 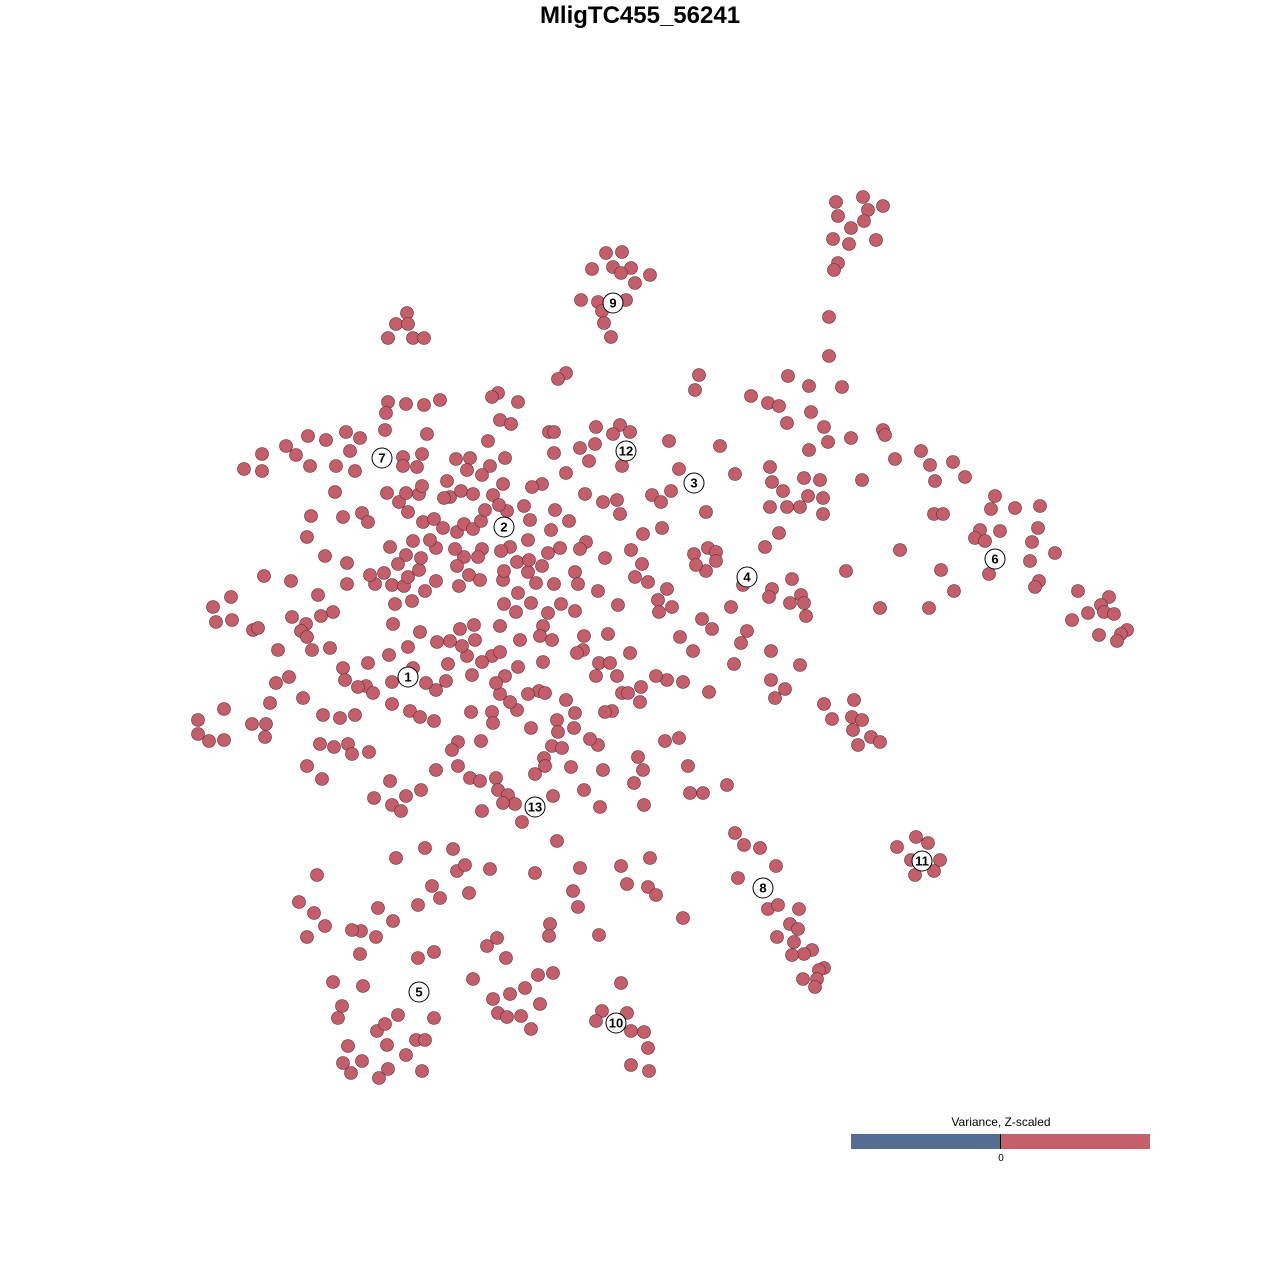 I want to click on cluster-label-text: 13, so click(x=535, y=807).